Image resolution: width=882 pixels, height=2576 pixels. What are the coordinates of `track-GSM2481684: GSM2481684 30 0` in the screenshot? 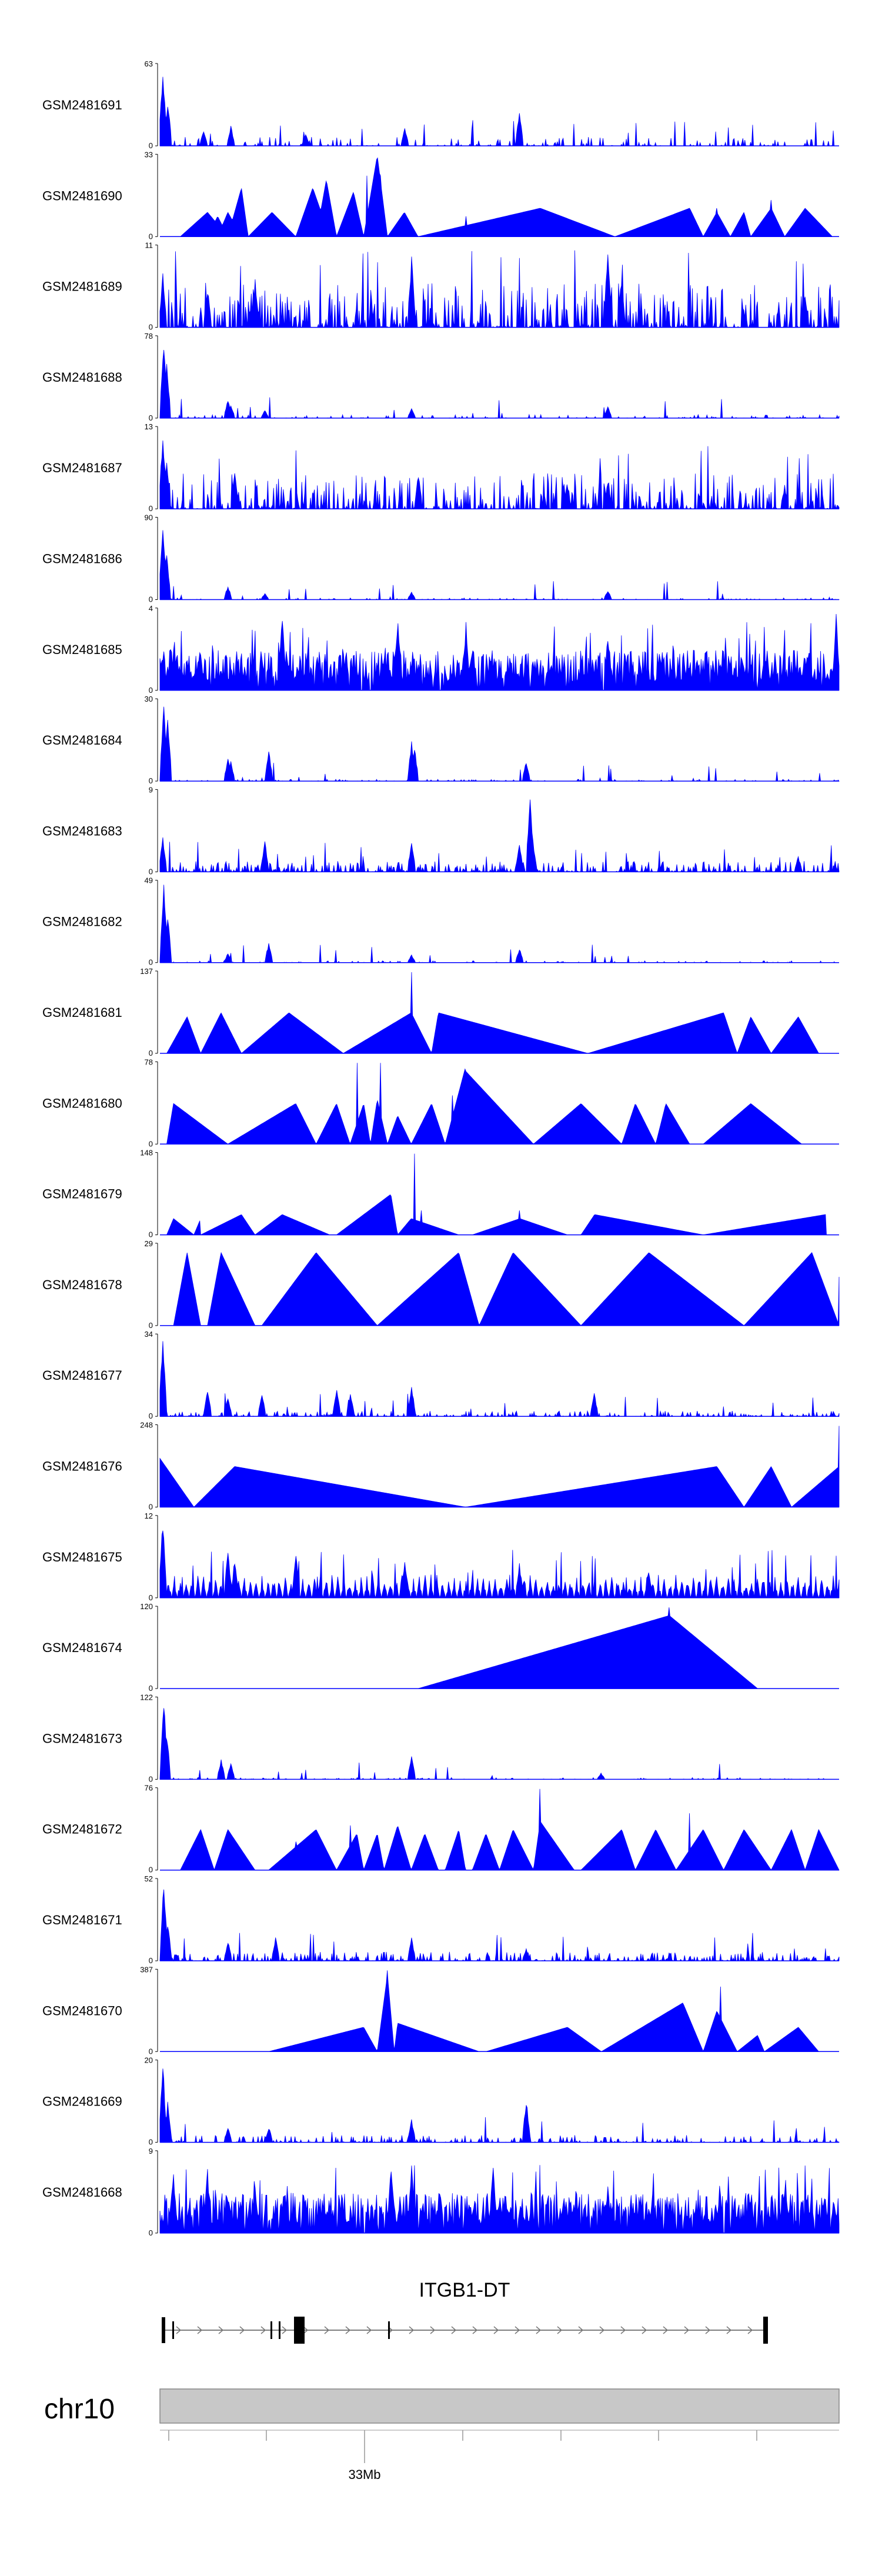 It's located at (441, 740).